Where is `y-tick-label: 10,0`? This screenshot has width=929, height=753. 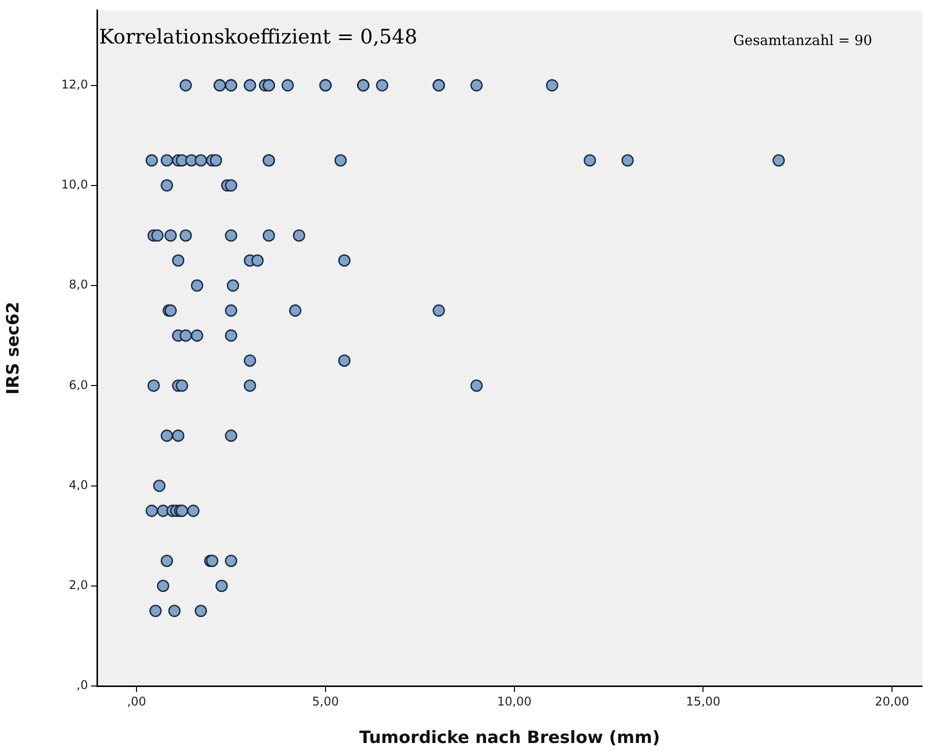
y-tick-label: 10,0 is located at coordinates (74, 185).